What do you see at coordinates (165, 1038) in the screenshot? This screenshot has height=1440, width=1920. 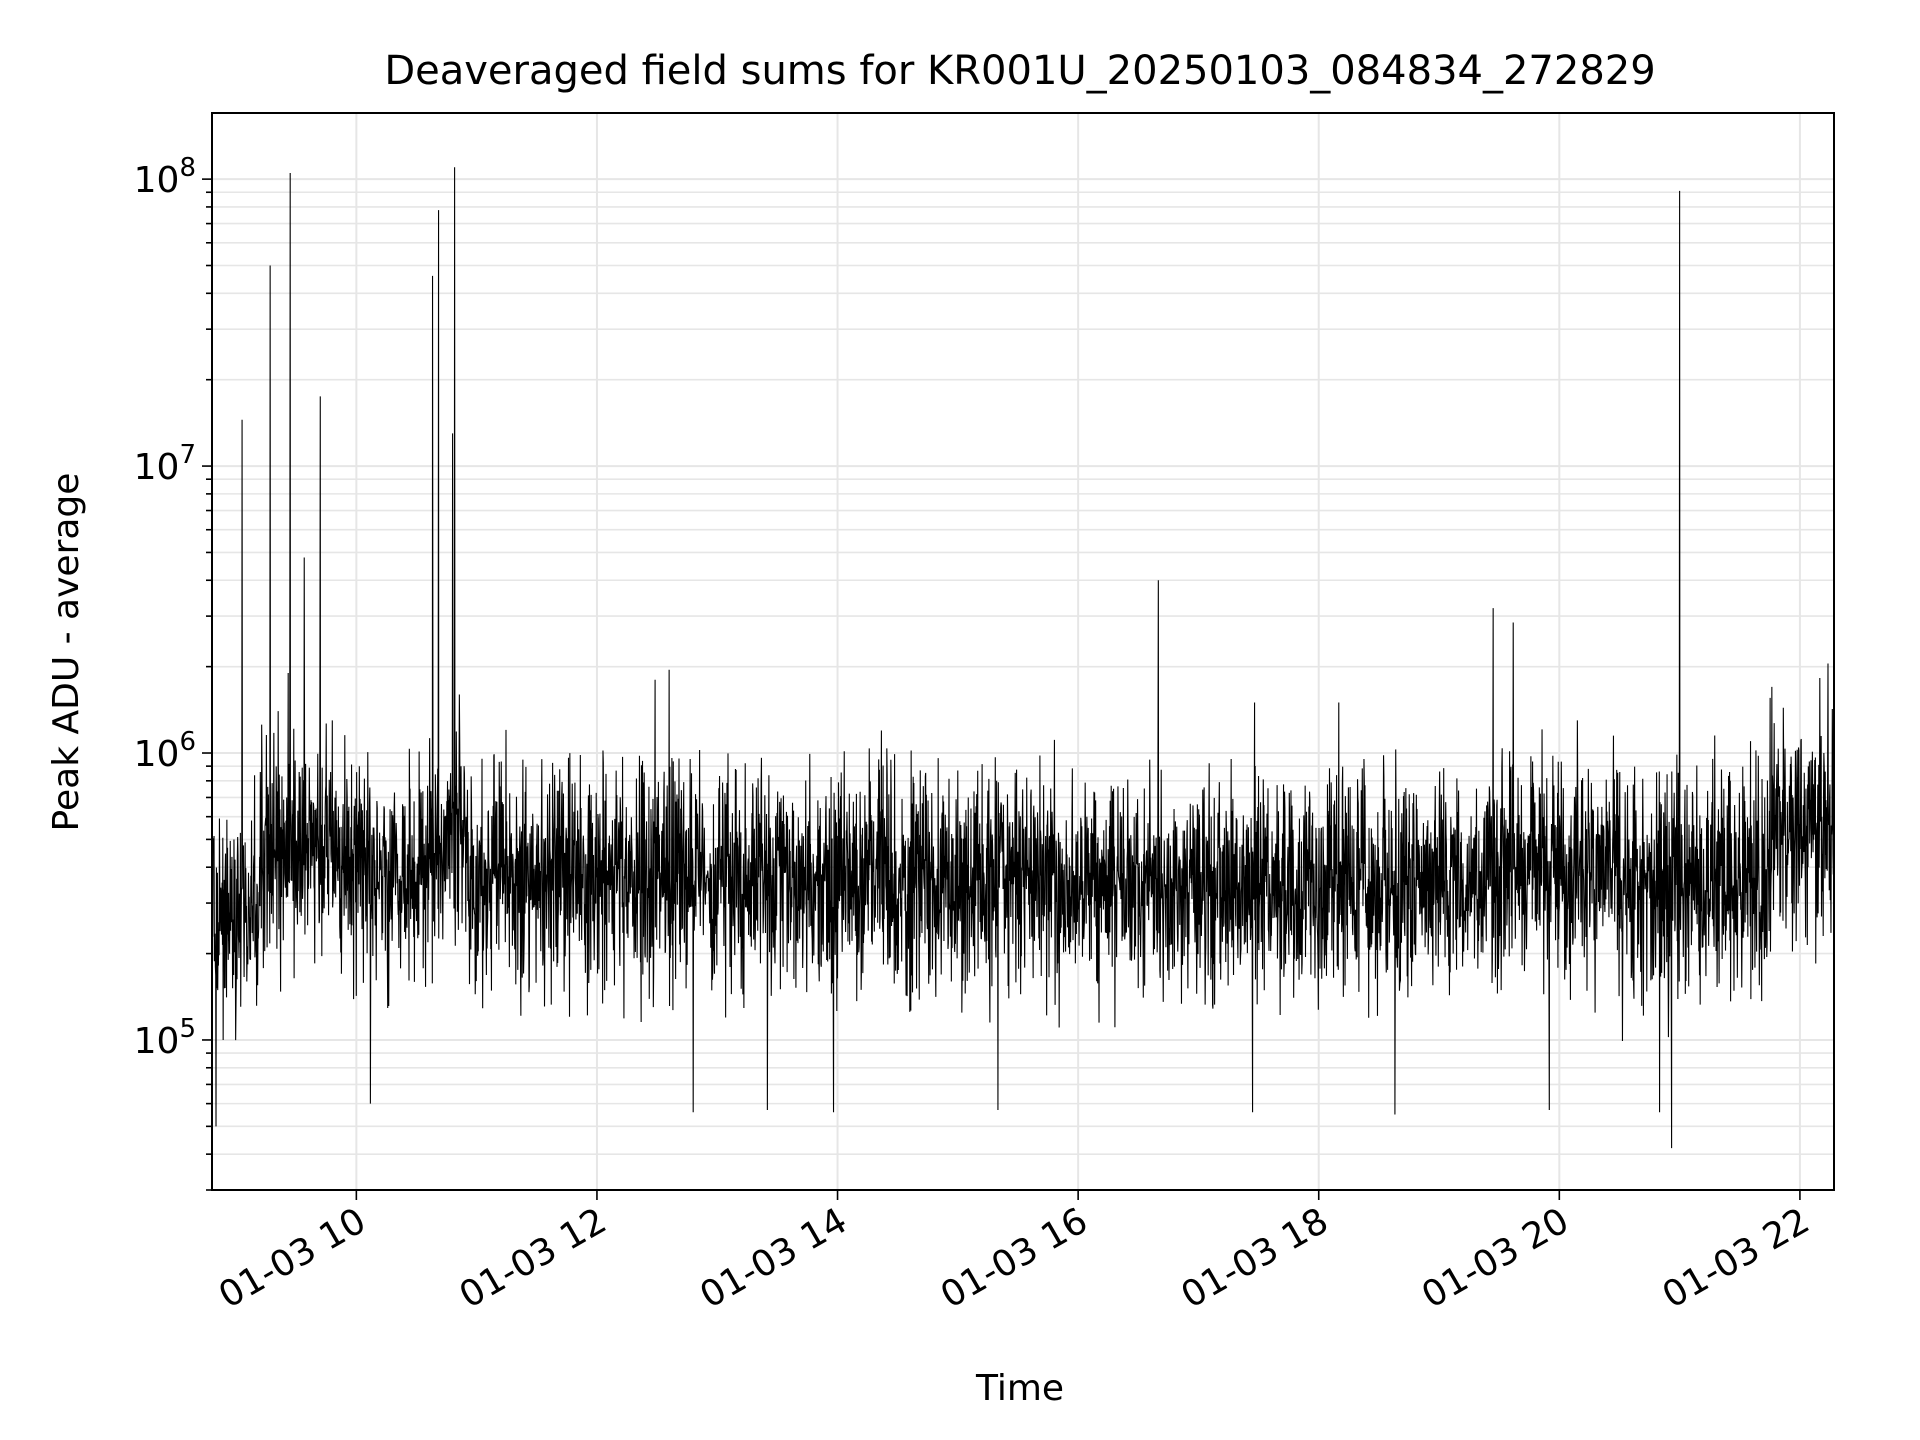 I see `y-tick-label: 10⁵` at bounding box center [165, 1038].